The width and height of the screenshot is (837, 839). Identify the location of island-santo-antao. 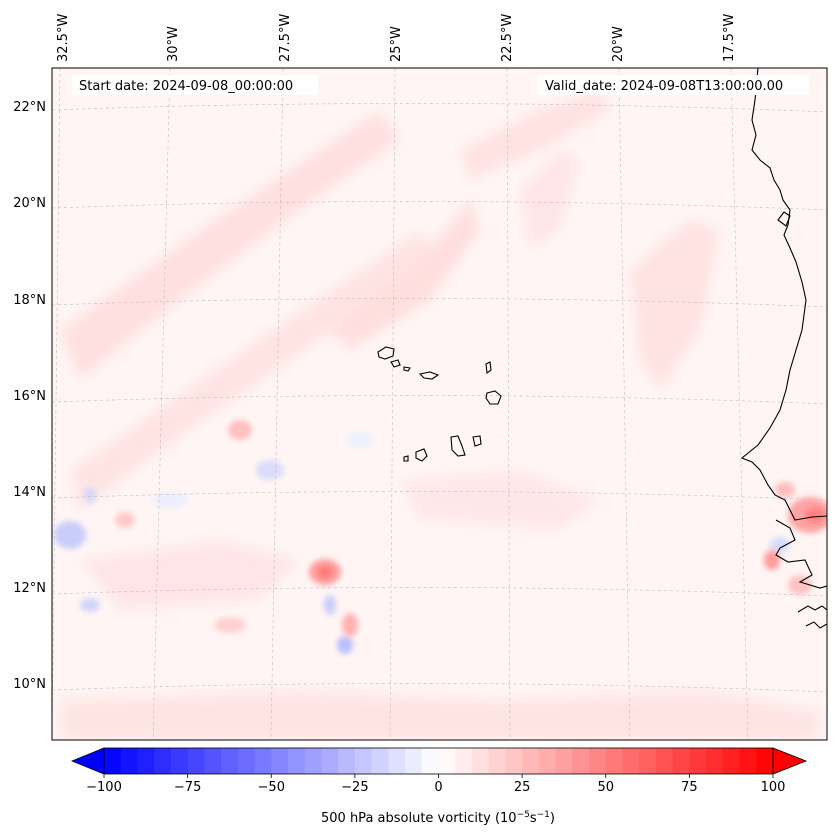
(386, 353).